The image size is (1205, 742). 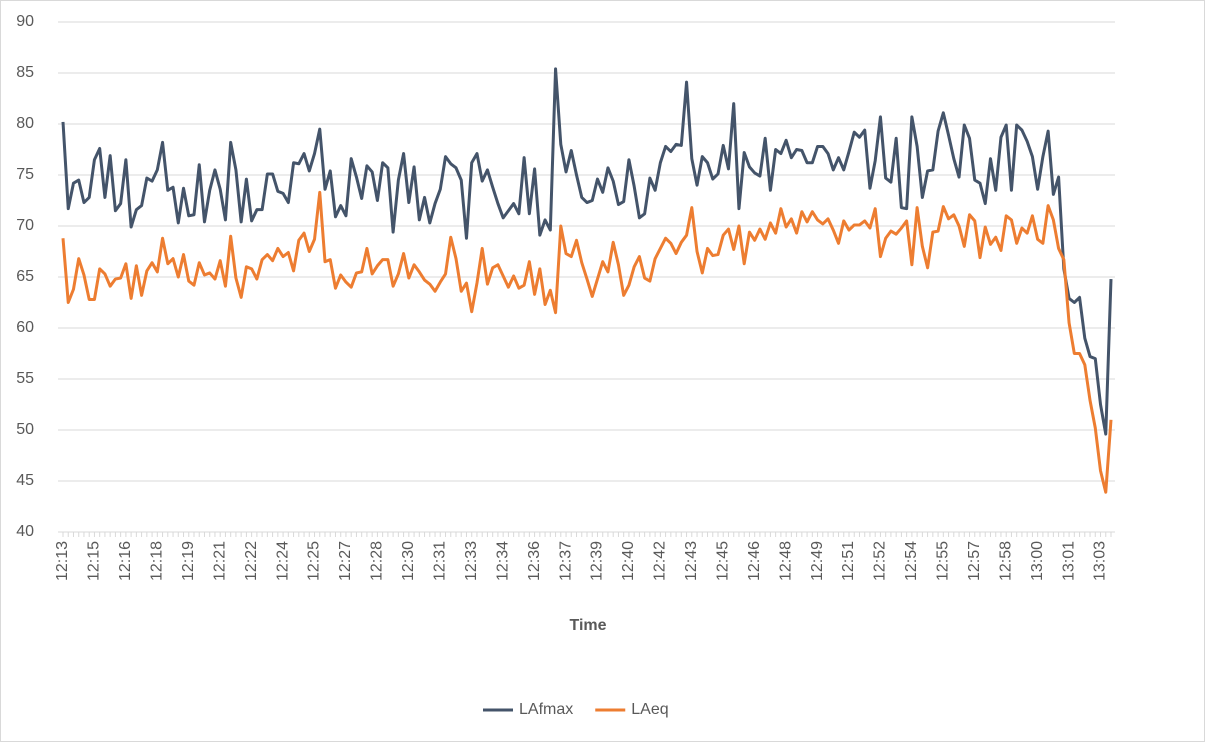 What do you see at coordinates (660, 561) in the screenshot?
I see `x-tick-label: 12:42` at bounding box center [660, 561].